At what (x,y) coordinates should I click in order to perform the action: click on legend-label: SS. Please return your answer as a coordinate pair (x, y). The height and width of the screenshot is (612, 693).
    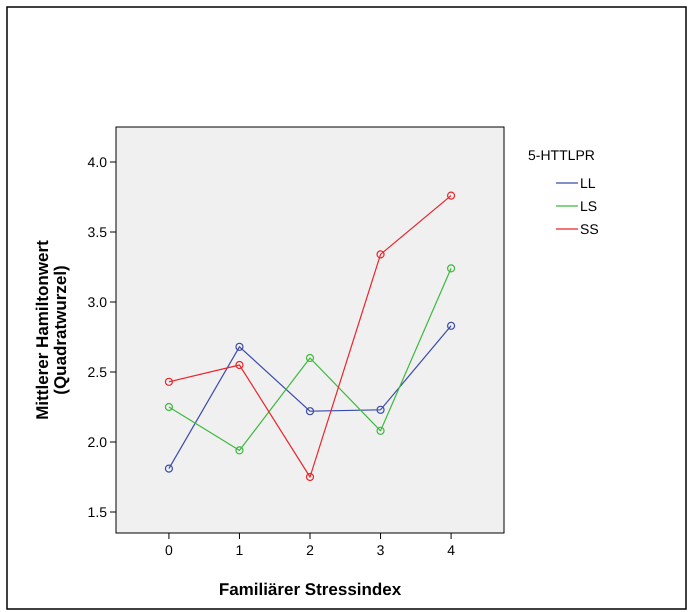
    Looking at the image, I should click on (589, 228).